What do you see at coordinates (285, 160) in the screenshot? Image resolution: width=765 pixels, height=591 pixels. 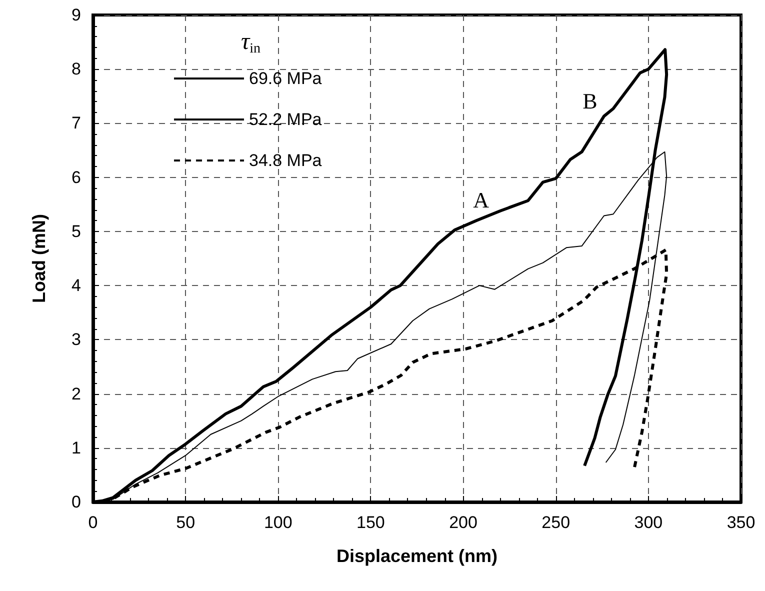 I see `legend-label: 34.8 MPa` at bounding box center [285, 160].